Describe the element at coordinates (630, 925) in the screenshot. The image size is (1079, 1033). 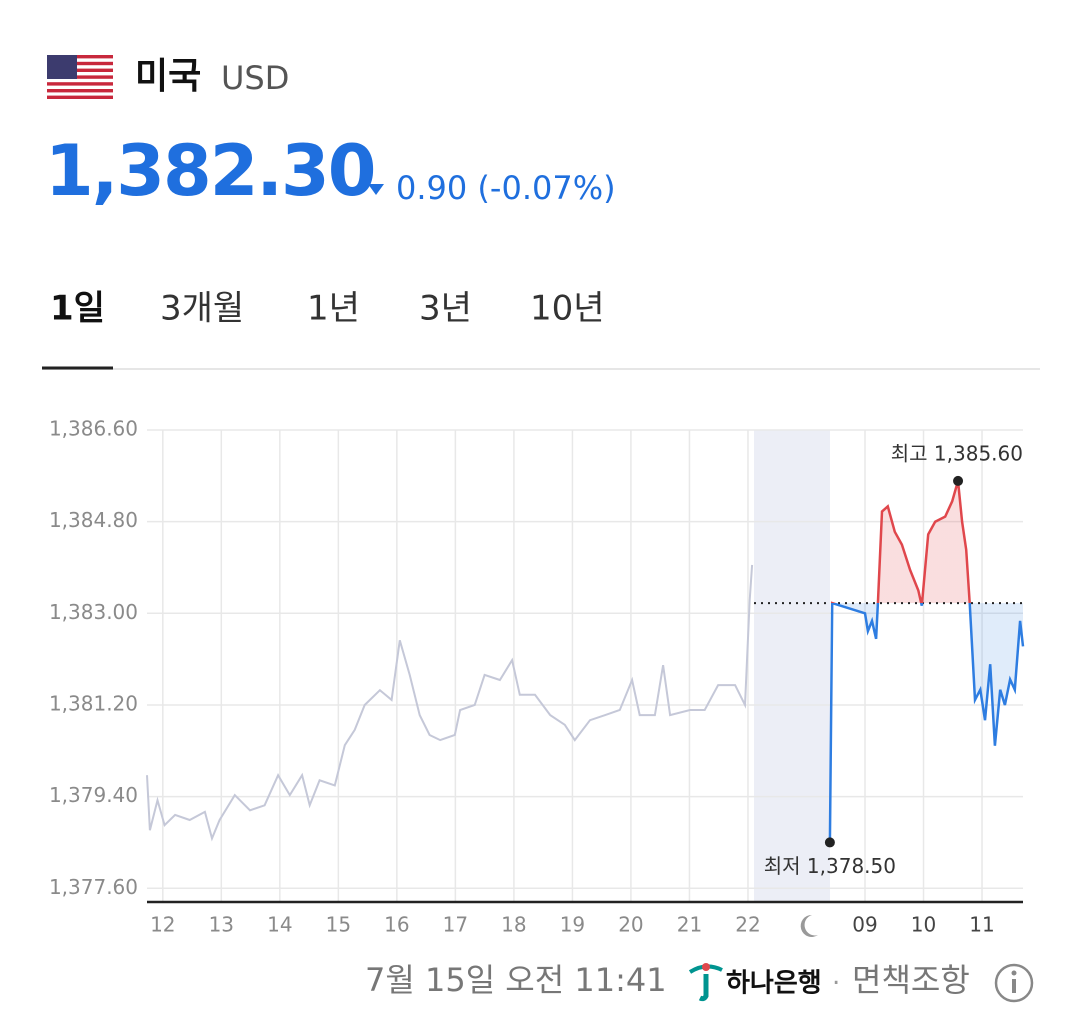
I see `x-tick-label: 20` at that location.